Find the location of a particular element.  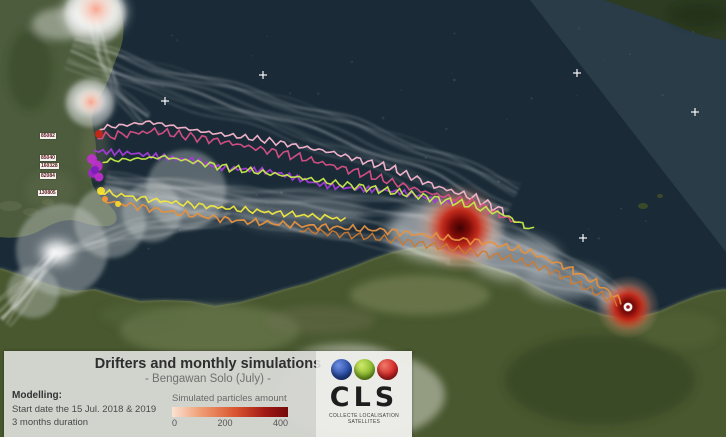

drifter-pink is located at coordinates (302, 168).